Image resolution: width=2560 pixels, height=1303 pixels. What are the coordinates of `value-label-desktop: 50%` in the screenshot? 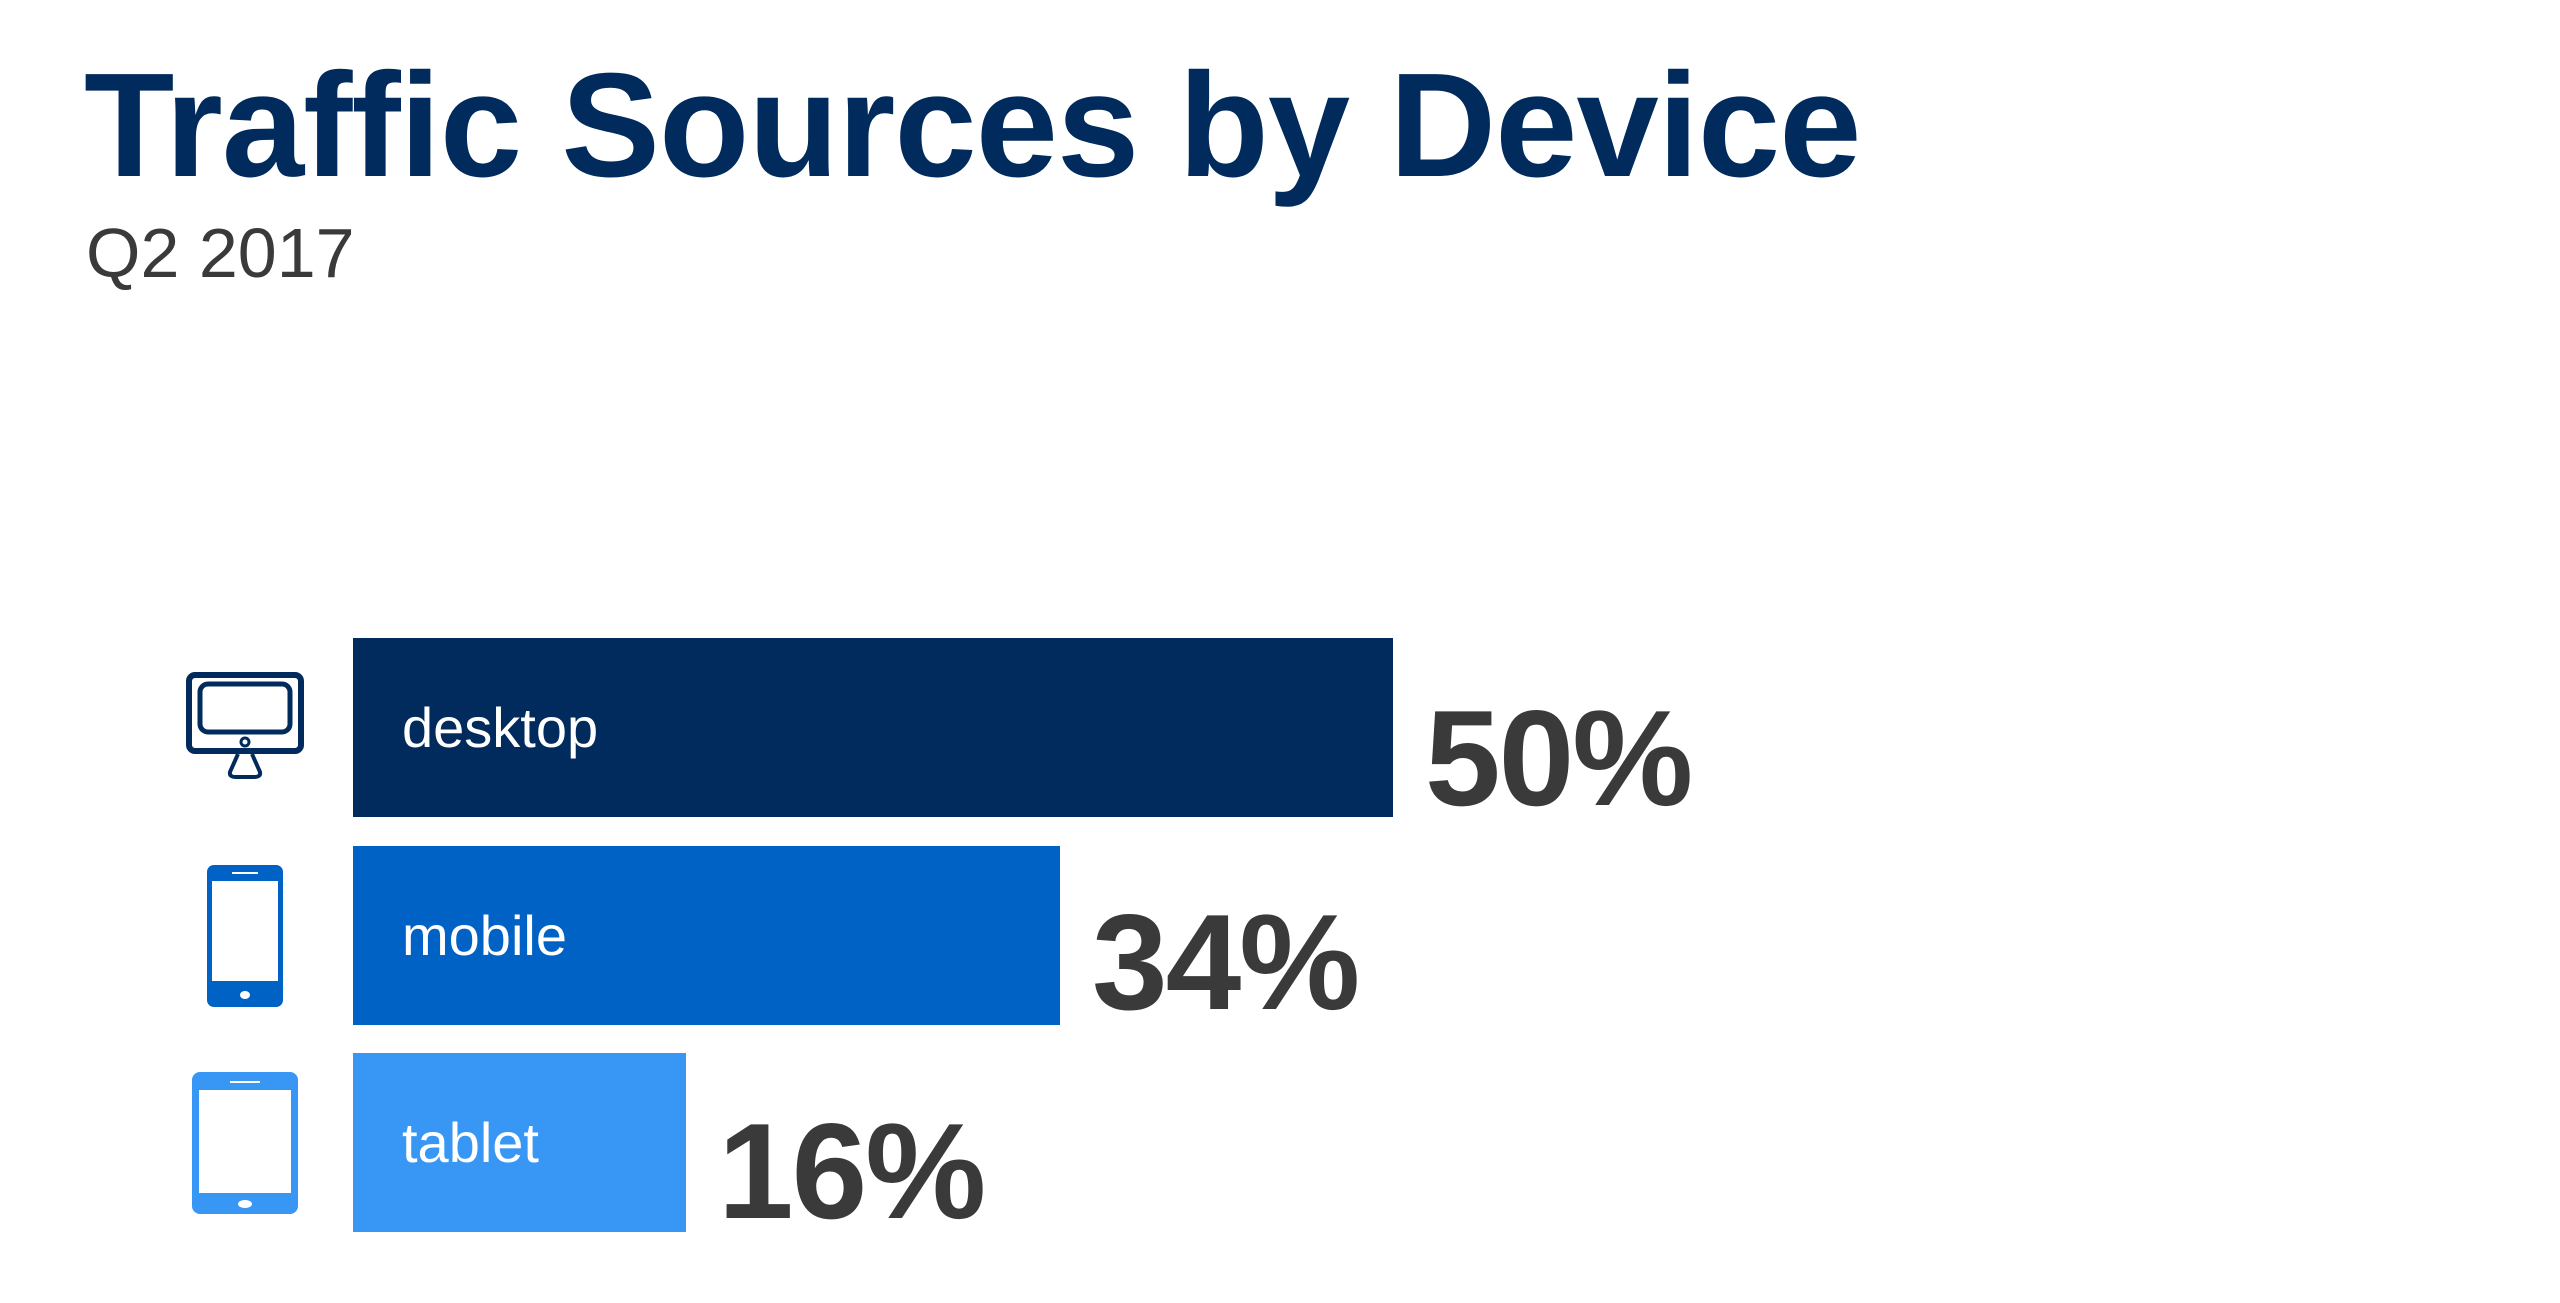 It's located at (1559, 758).